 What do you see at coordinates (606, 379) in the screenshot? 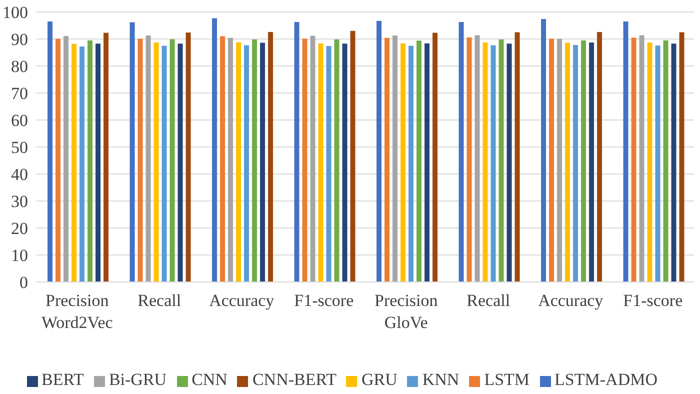
I see `legend-label: LSTM-ADMO` at bounding box center [606, 379].